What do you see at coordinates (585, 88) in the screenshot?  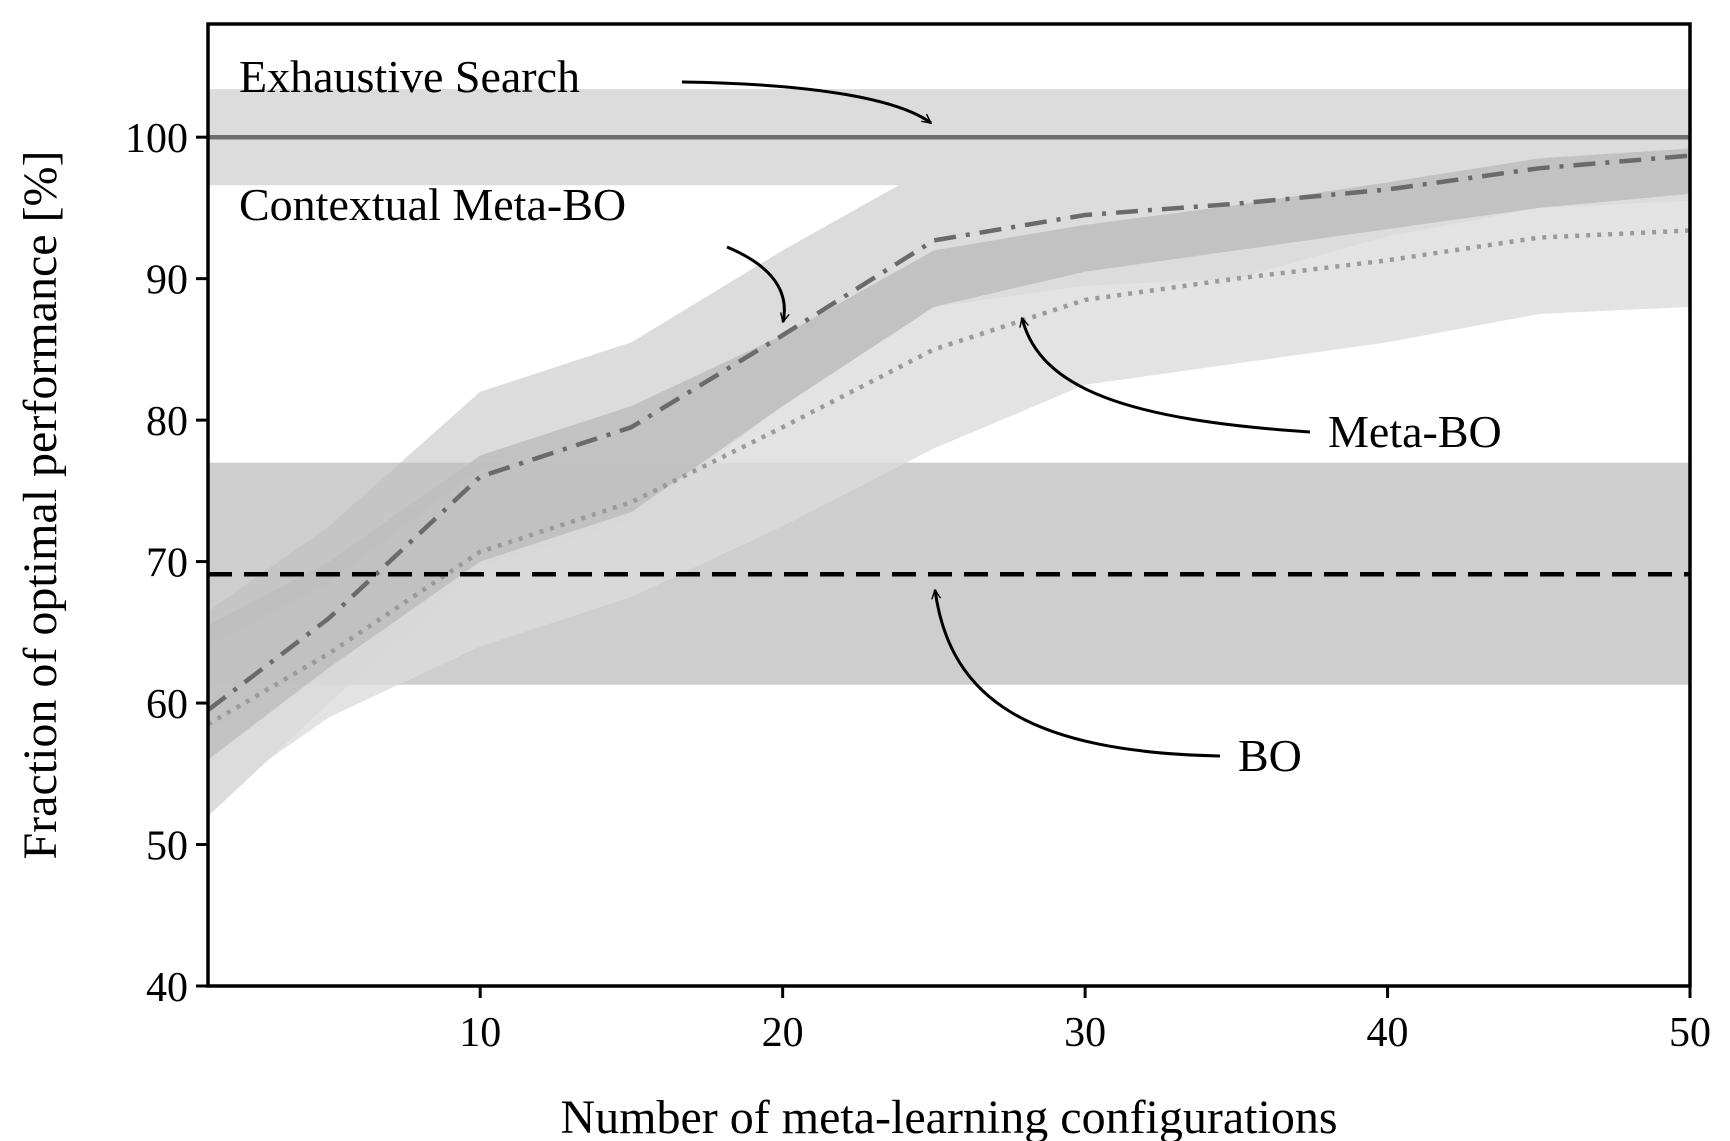 I see `annotation-exhaustive-search: Exhaustive Search` at bounding box center [585, 88].